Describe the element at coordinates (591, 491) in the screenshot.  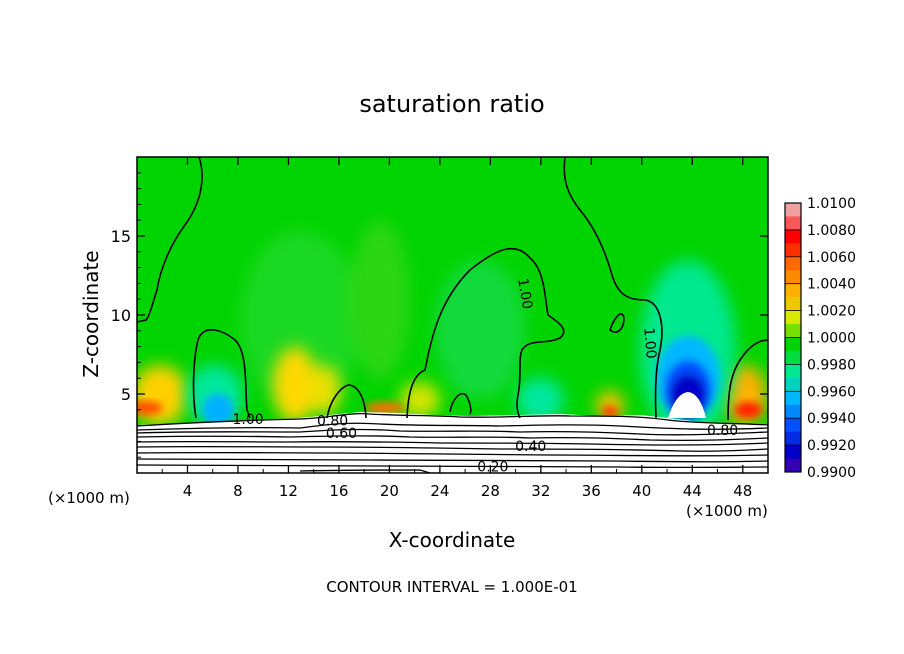
I see `x-tick-label: 36` at that location.